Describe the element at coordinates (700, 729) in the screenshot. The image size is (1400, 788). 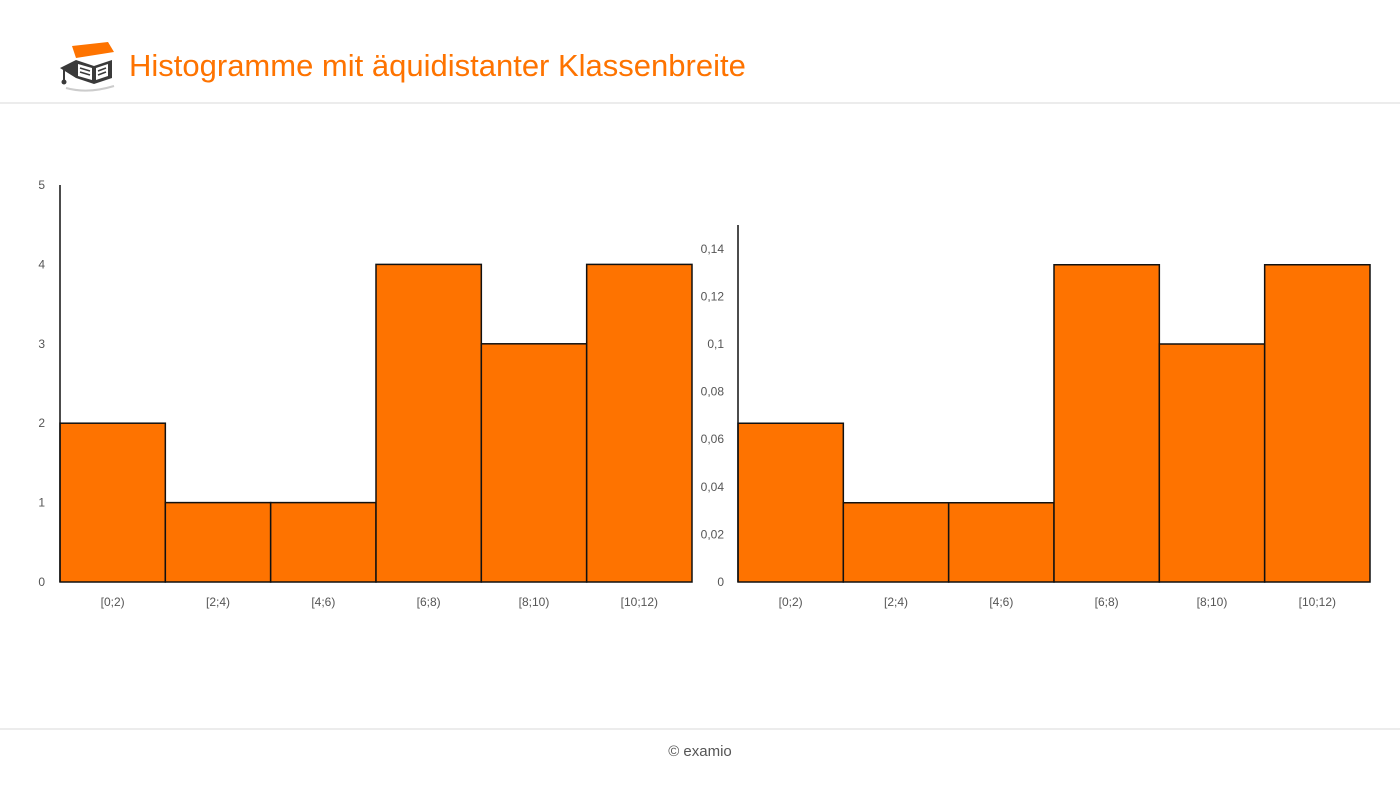
I see `footer-divider` at that location.